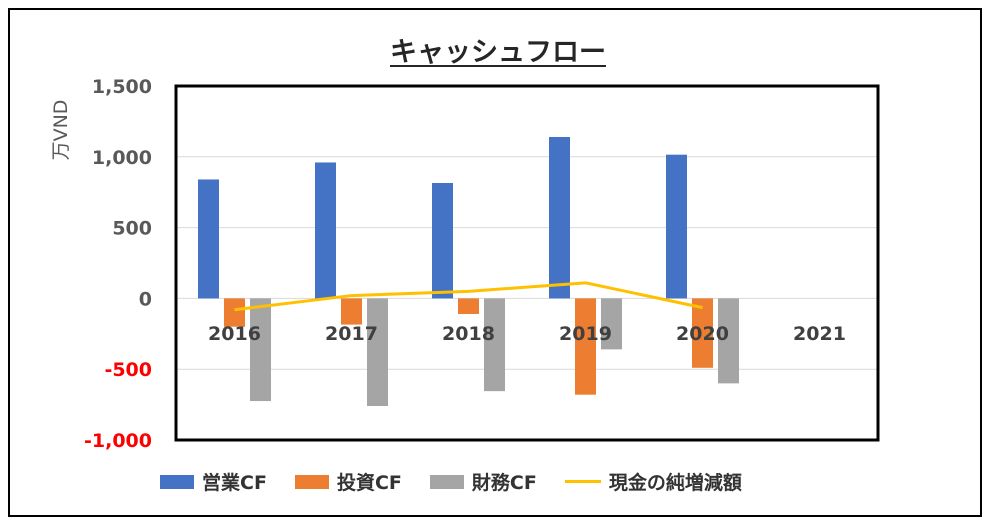 The image size is (996, 530). What do you see at coordinates (675, 483) in the screenshot?
I see `legend-label-net-cash-change: 現金の純増減額` at bounding box center [675, 483].